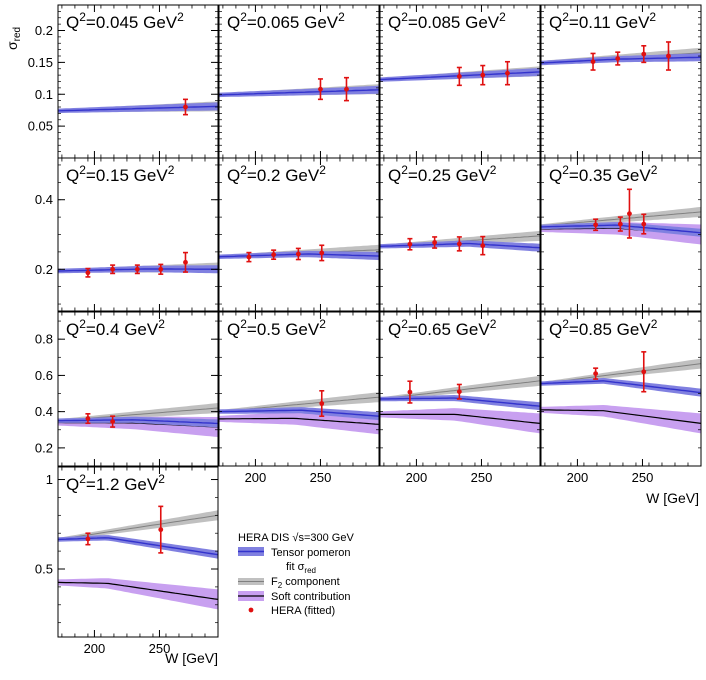 The image size is (706, 680). What do you see at coordinates (311, 597) in the screenshot?
I see `legend-soft-label: Soft contribution` at bounding box center [311, 597].